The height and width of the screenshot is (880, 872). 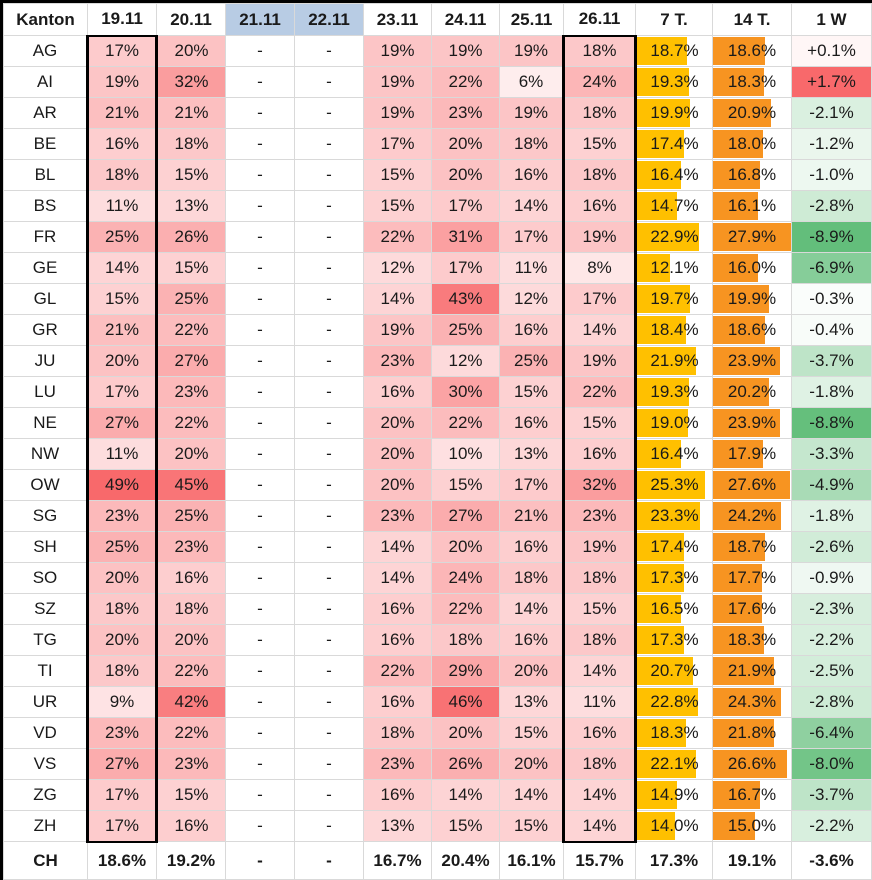 What do you see at coordinates (752, 82) in the screenshot?
I see `cell-AI-14T: 18.3%` at bounding box center [752, 82].